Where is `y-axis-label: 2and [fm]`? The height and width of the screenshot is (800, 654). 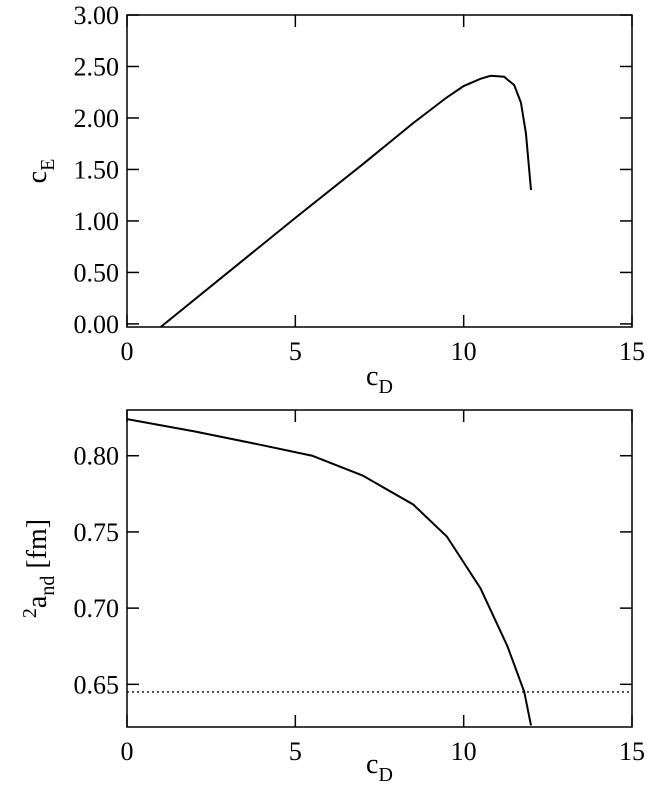 y-axis-label: 2and [fm] is located at coordinates (39, 568).